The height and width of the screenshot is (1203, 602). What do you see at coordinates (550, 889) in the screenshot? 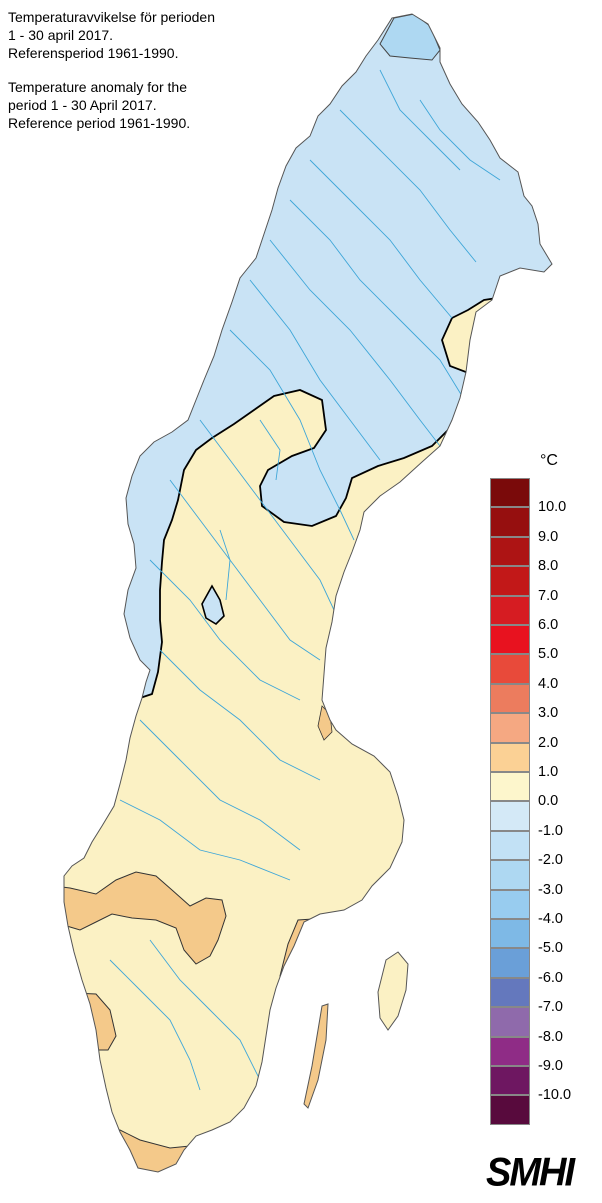
I see `legend-tick-label: -3.0` at bounding box center [550, 889].